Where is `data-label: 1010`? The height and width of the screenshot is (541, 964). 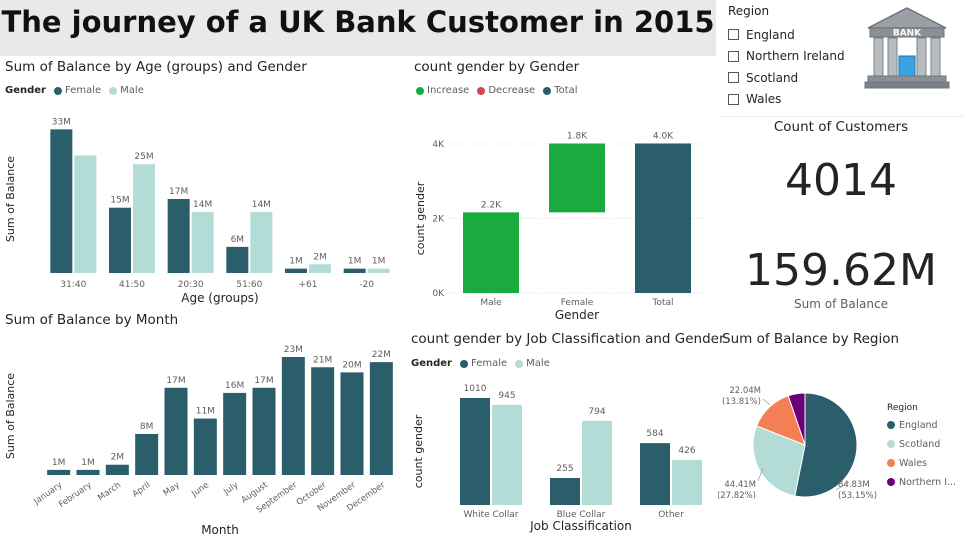
data-label: 1010 is located at coordinates (475, 389).